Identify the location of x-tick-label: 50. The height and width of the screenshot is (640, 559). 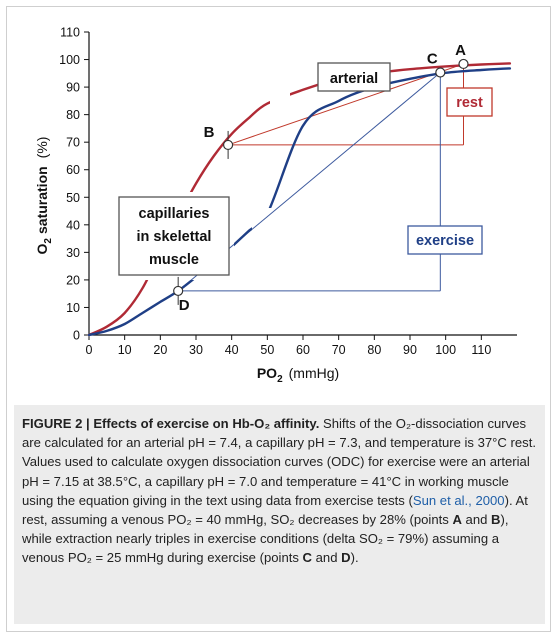
(267, 350).